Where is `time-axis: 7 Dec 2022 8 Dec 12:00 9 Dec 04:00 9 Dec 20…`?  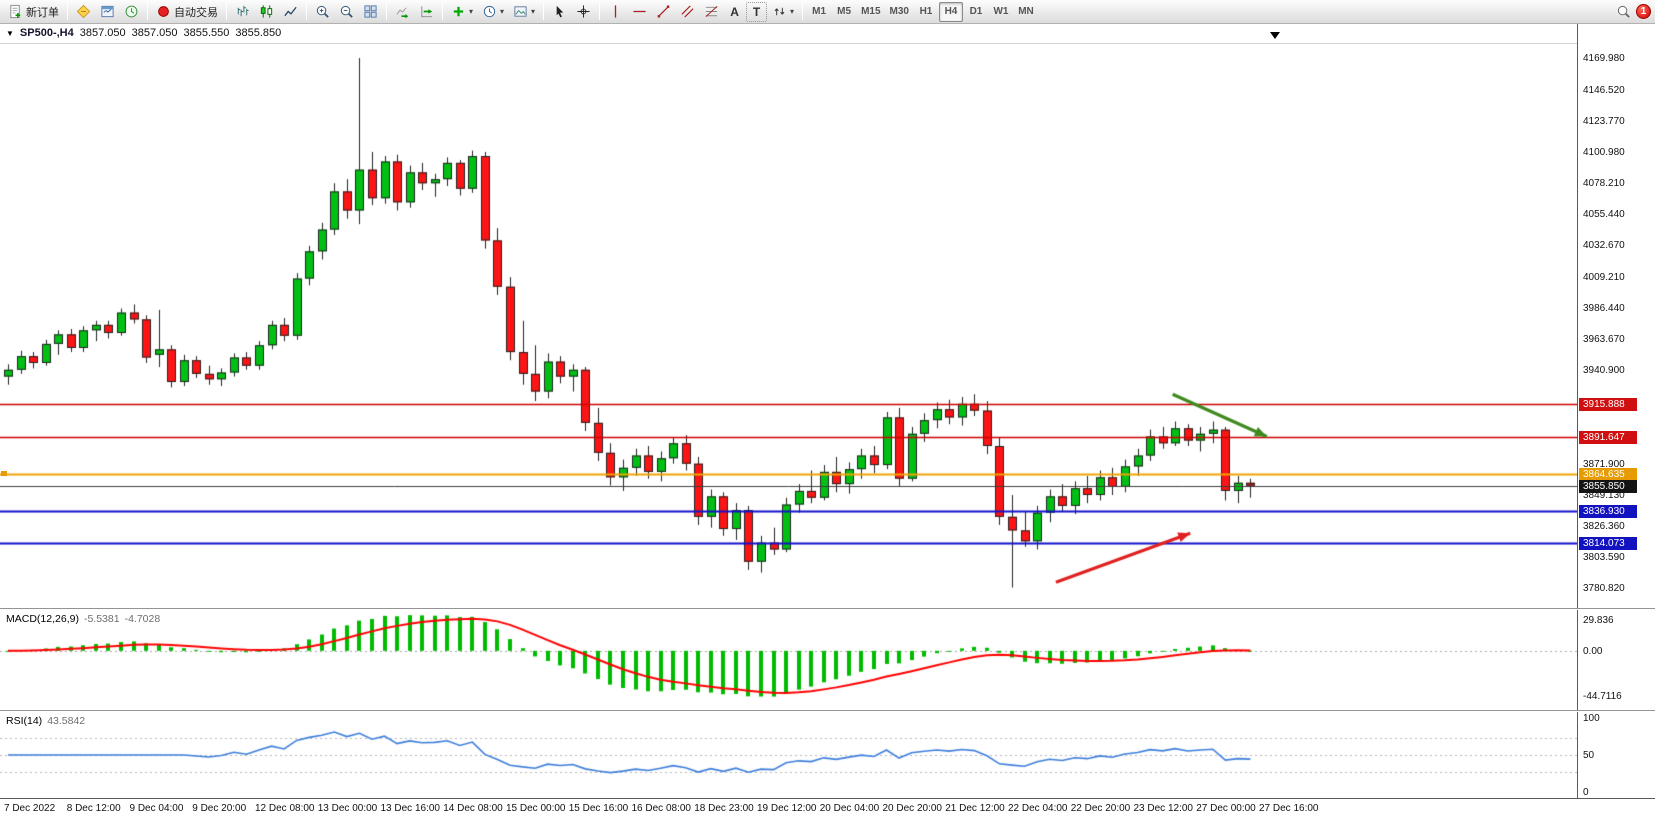 time-axis: 7 Dec 2022 8 Dec 12:00 9 Dec 04:00 9 Dec 20… is located at coordinates (827, 811).